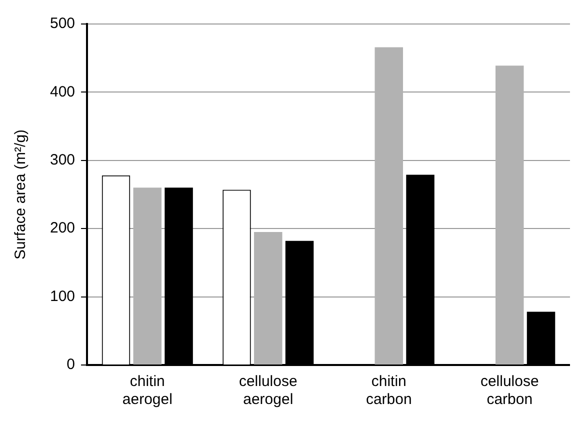 The image size is (578, 429). Describe the element at coordinates (63, 23) in the screenshot. I see `y-tick-label: 500` at that location.